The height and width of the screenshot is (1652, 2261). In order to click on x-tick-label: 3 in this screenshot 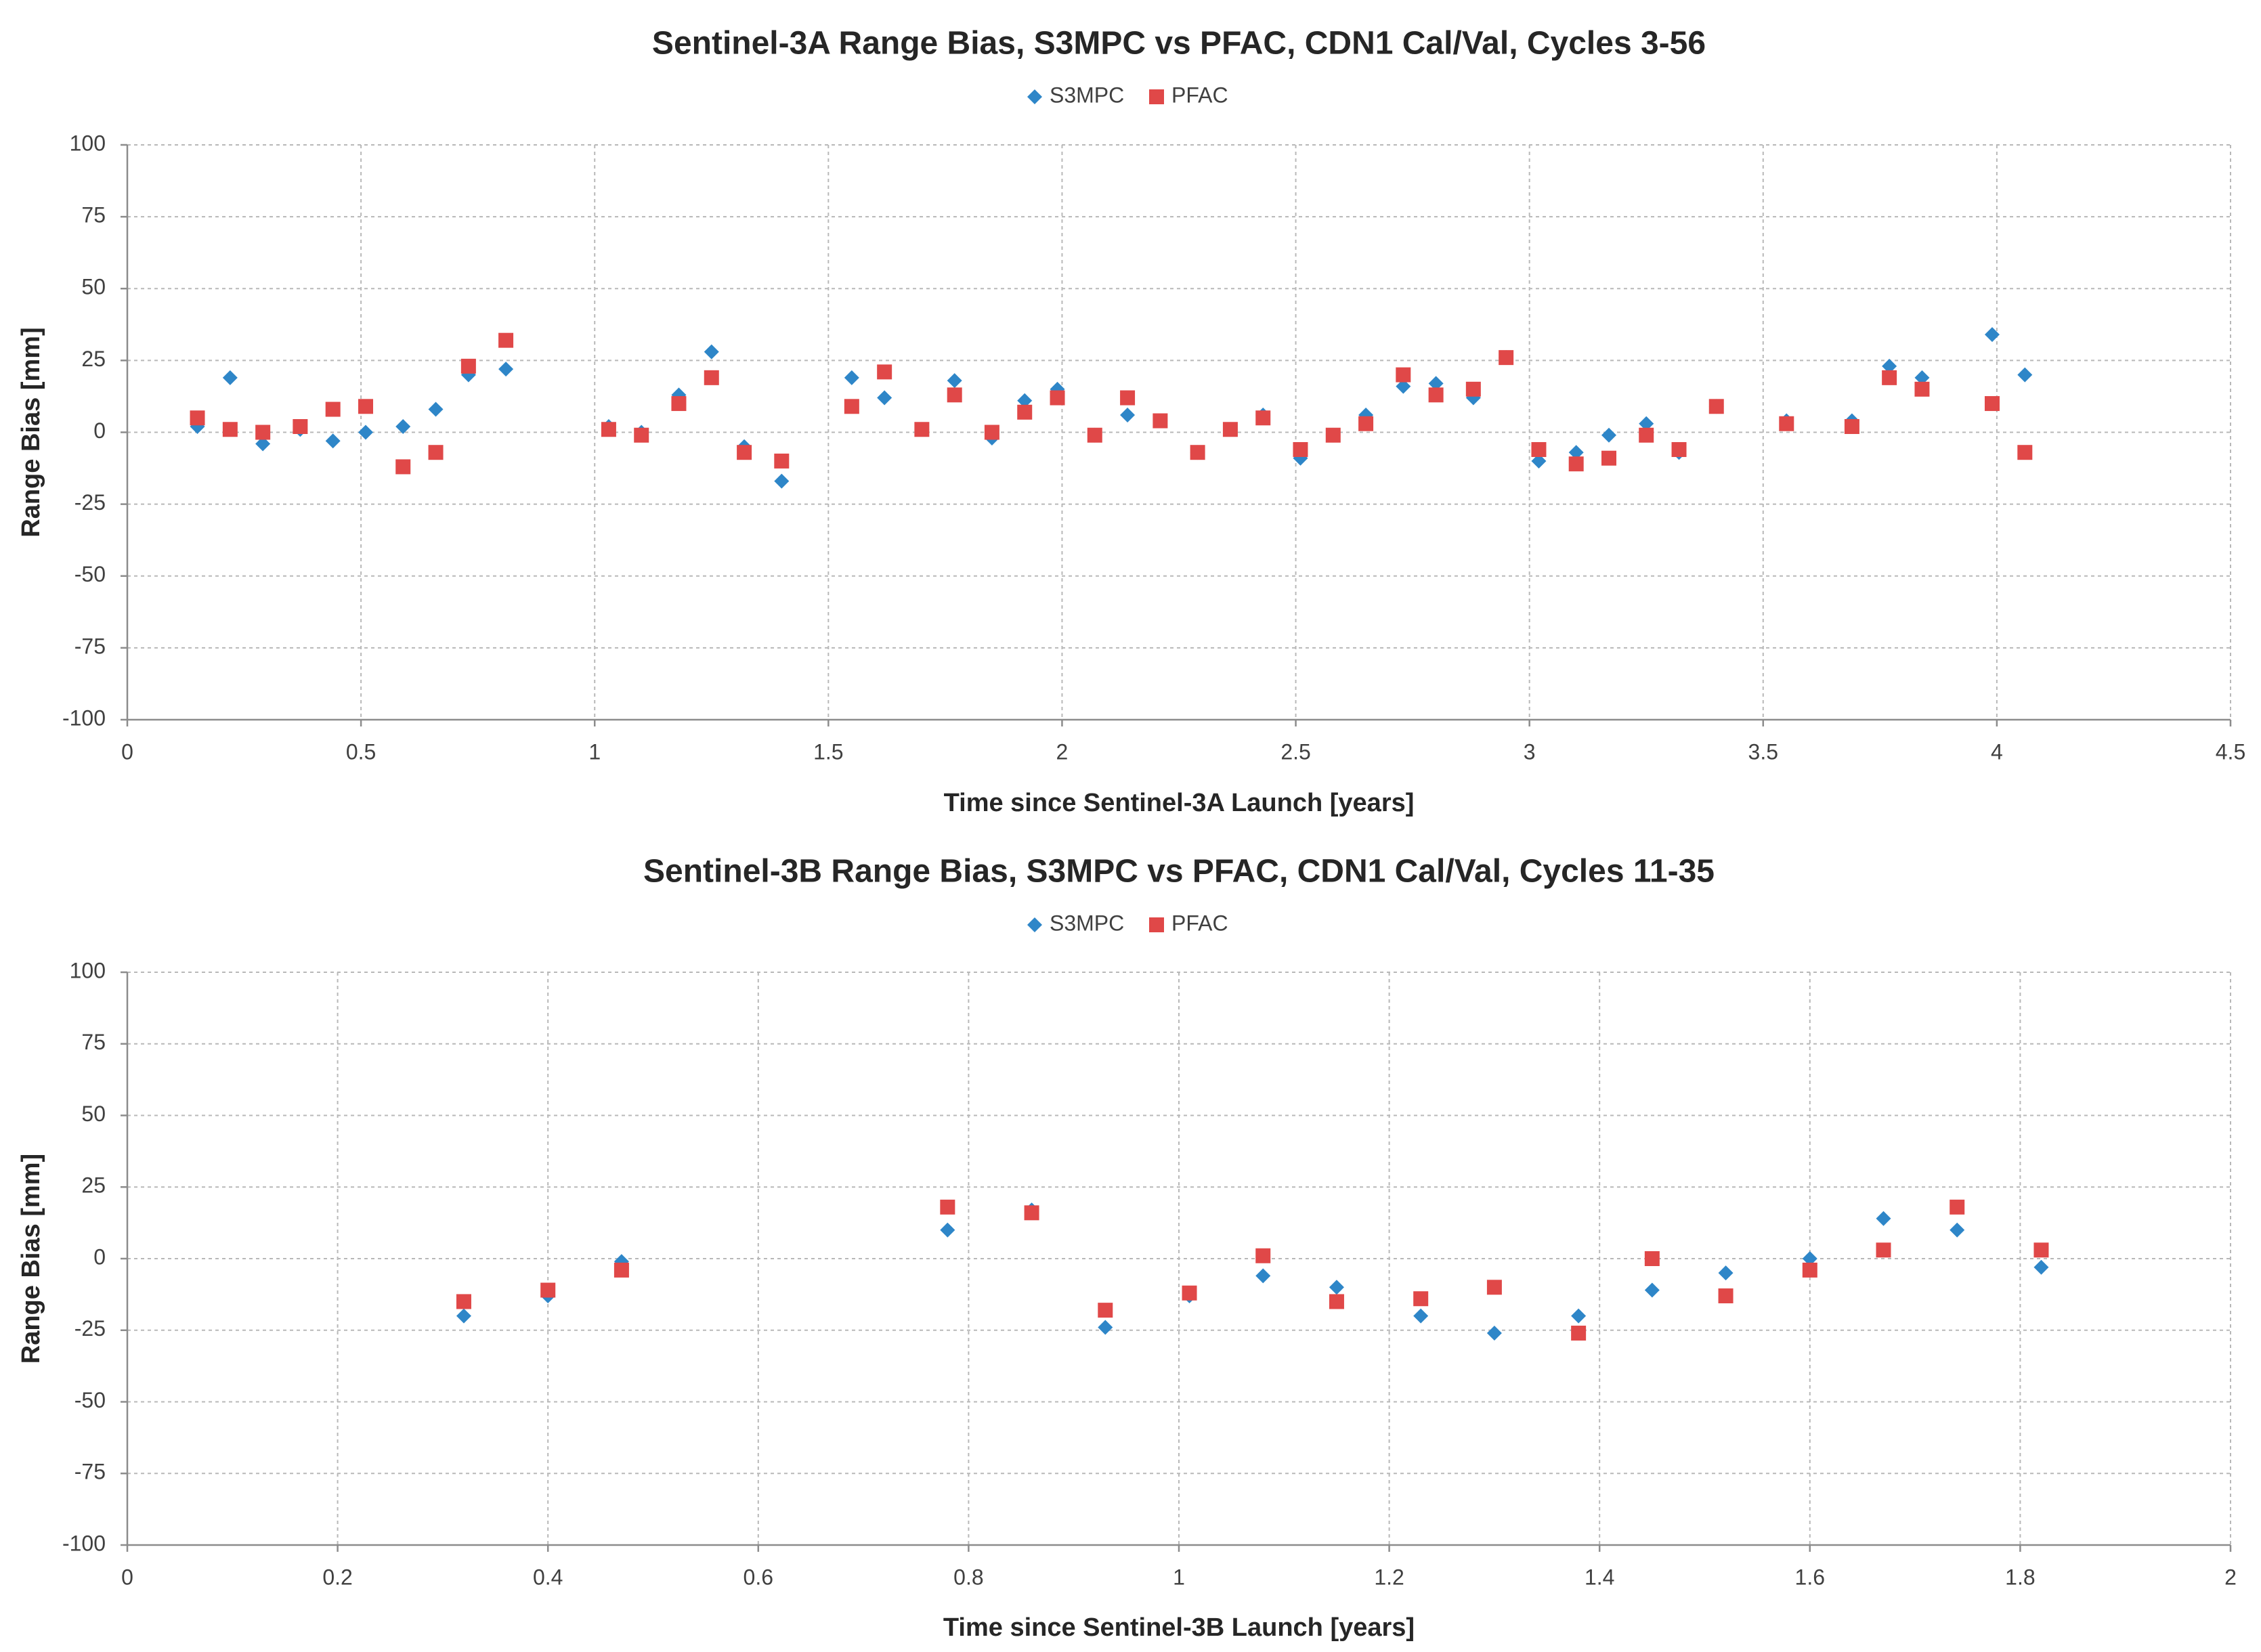, I will do `click(1530, 752)`.